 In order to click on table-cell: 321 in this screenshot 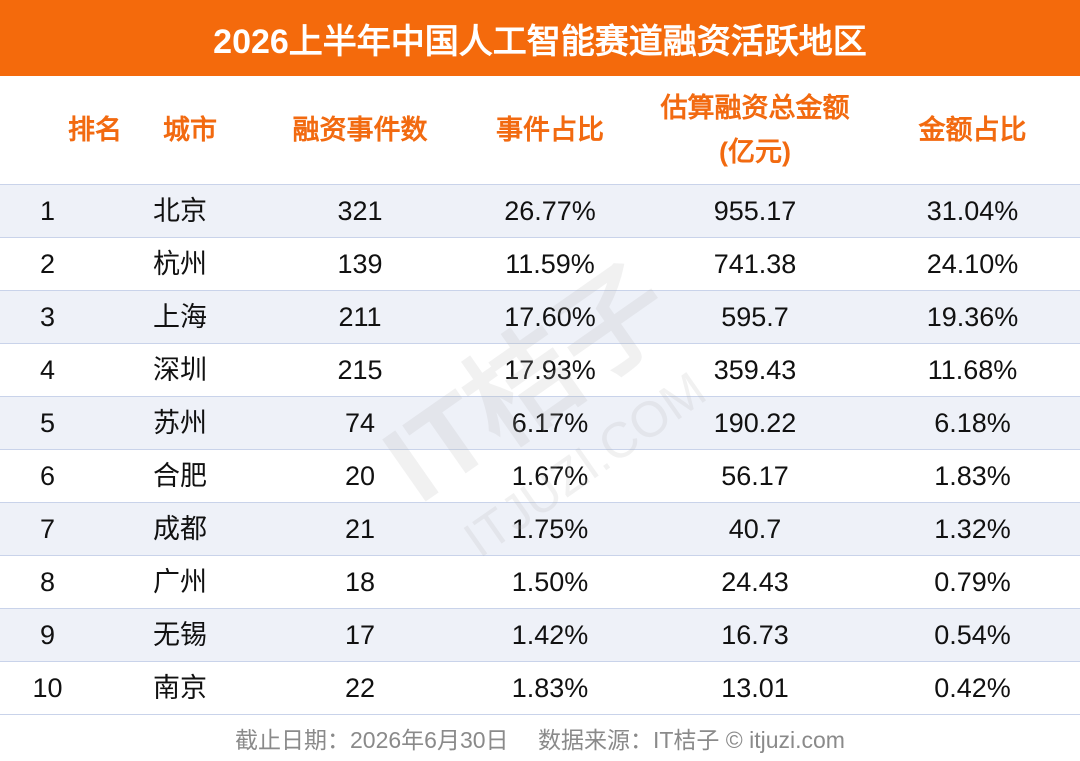, I will do `click(360, 211)`.